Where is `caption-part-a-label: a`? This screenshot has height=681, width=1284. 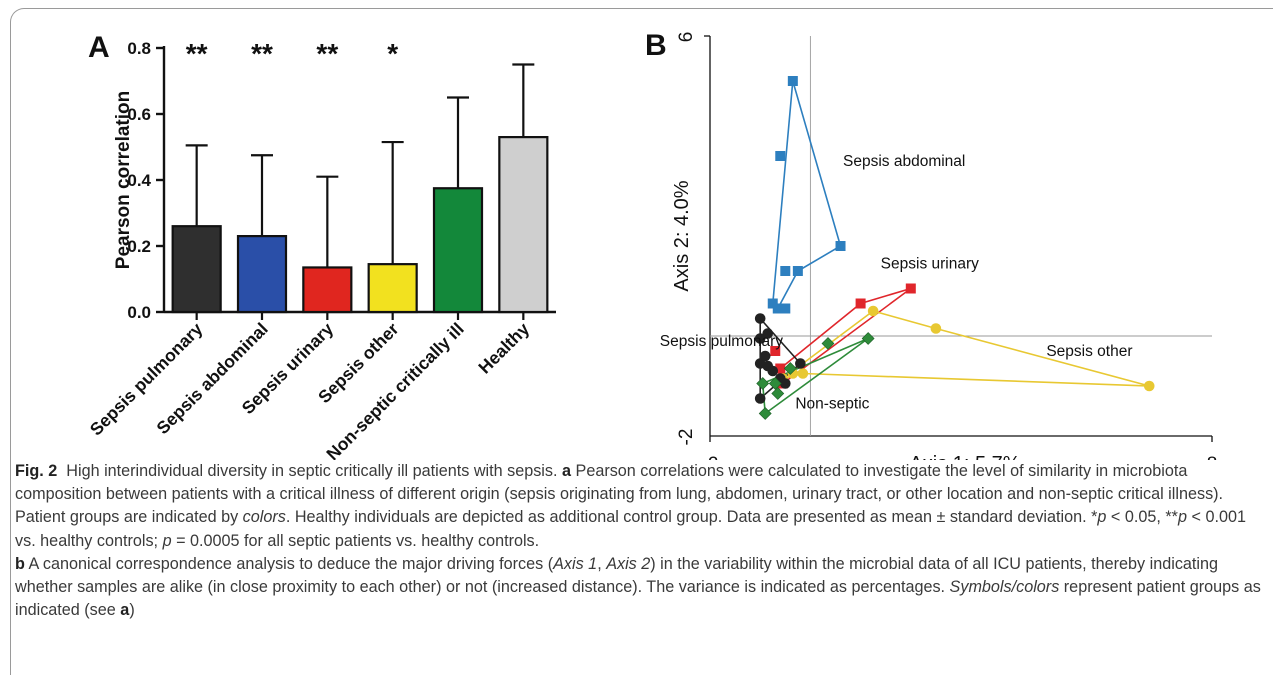
caption-part-a-label: a is located at coordinates (567, 471).